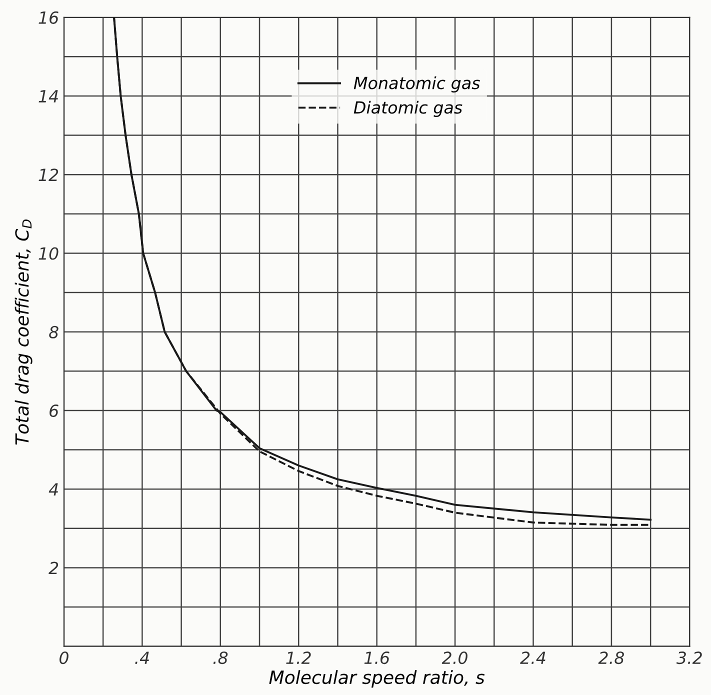 The image size is (711, 695). Describe the element at coordinates (142, 658) in the screenshot. I see `x-tick-label: .4` at that location.